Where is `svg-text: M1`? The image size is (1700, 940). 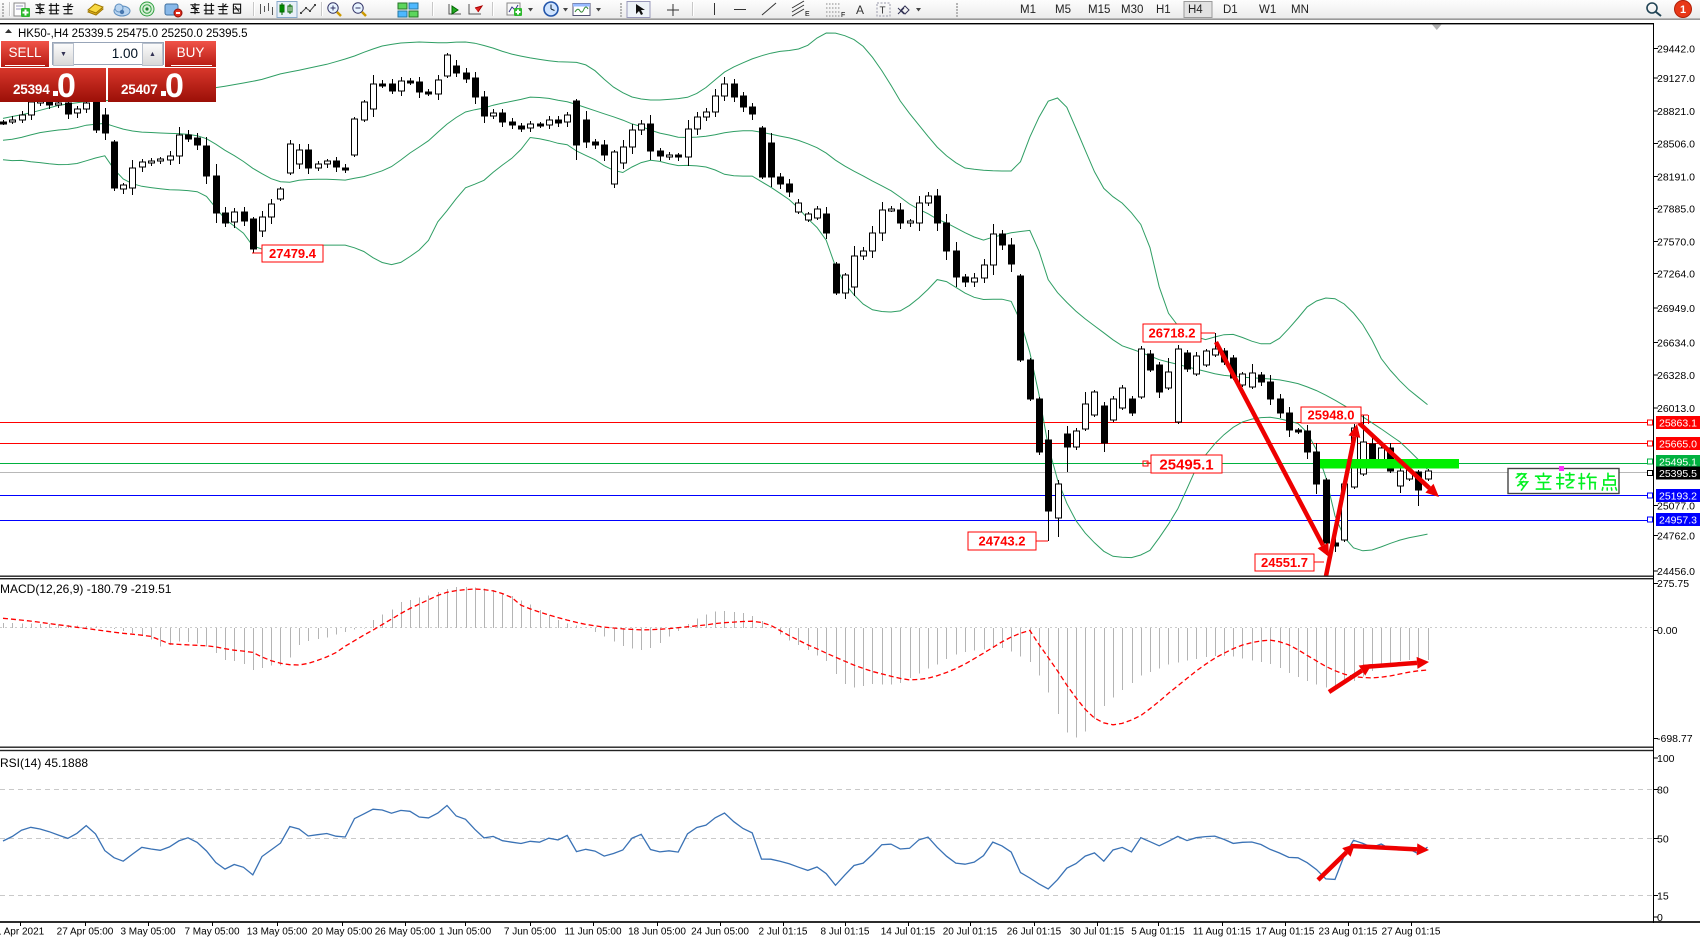
svg-text: M1 is located at coordinates (1028, 10).